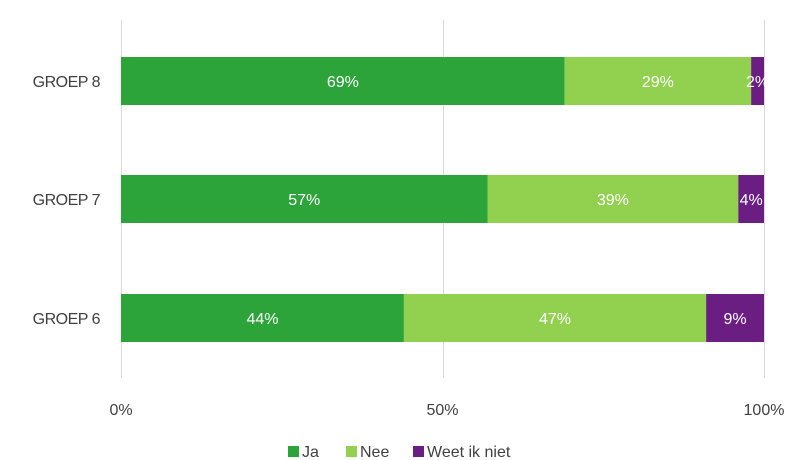  What do you see at coordinates (764, 410) in the screenshot?
I see `x-tick-label: 100%` at bounding box center [764, 410].